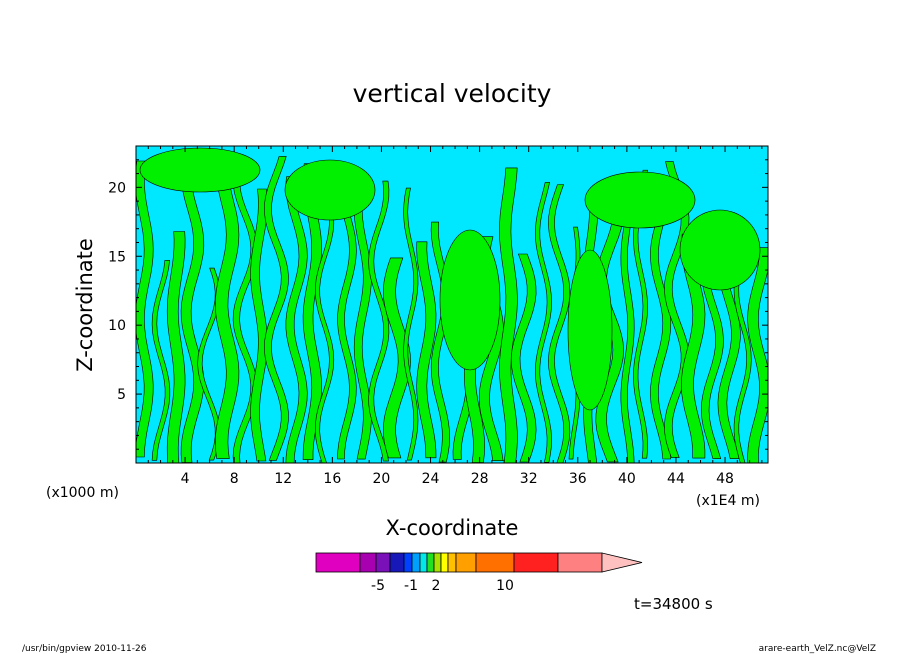 The height and width of the screenshot is (654, 904). I want to click on x-tick-label: 4, so click(185, 479).